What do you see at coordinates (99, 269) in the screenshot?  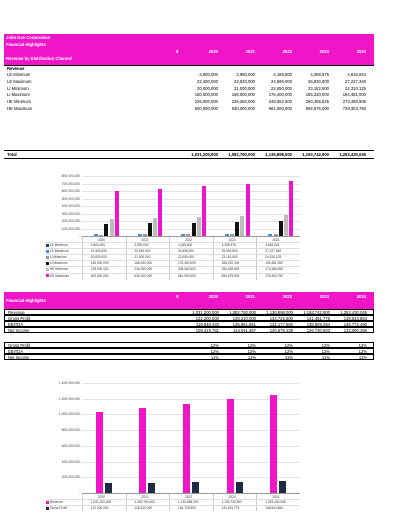 I see `table-value: 225,000,000` at bounding box center [99, 269].